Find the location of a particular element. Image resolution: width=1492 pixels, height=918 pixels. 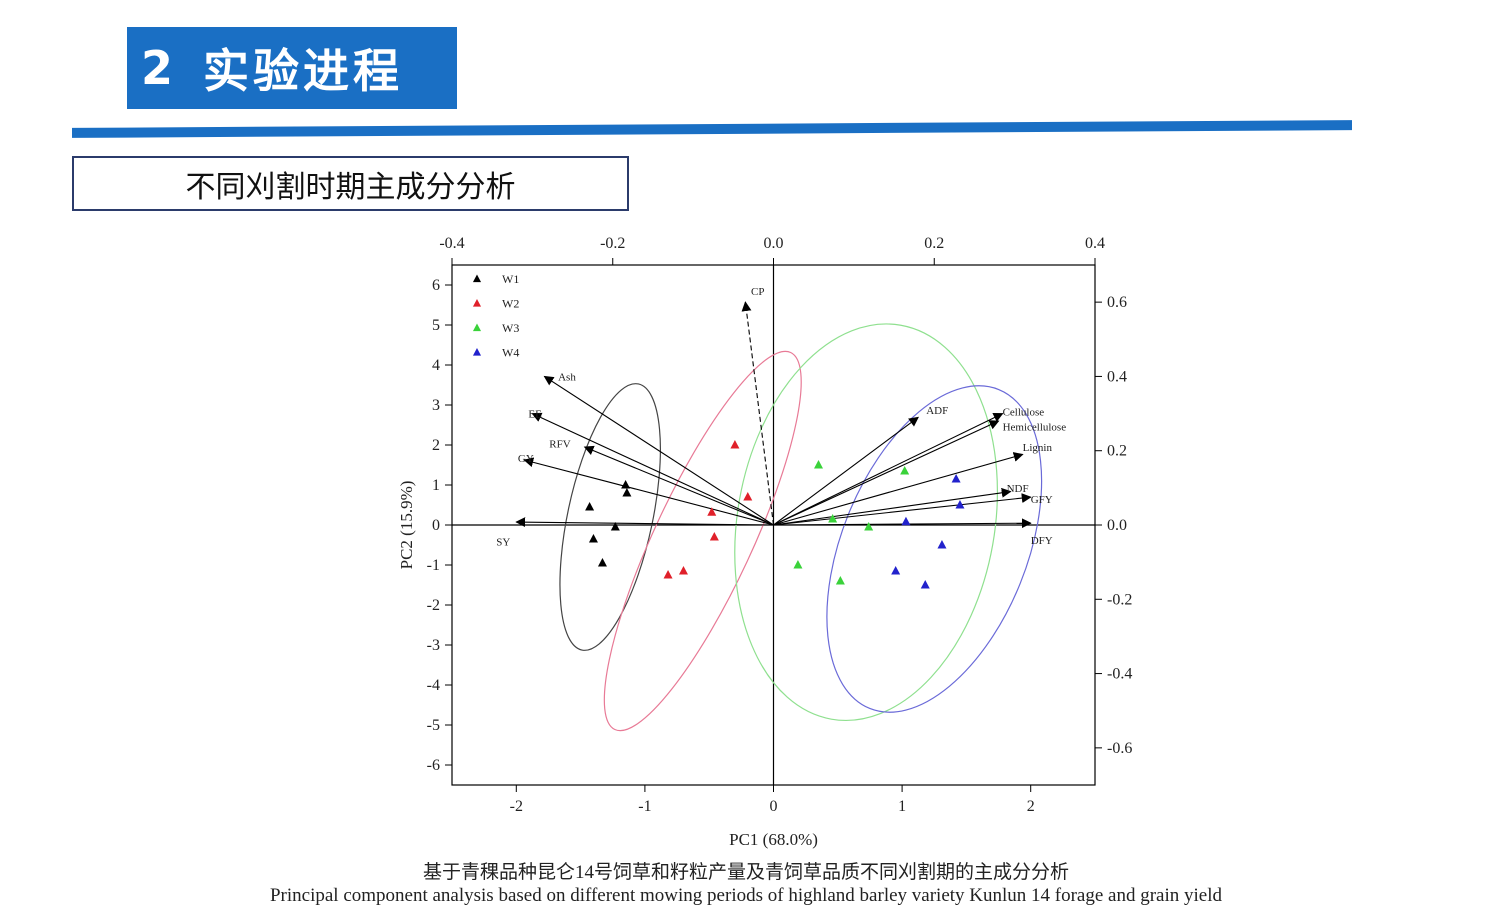

y-tick-label: 5 is located at coordinates (436, 325).